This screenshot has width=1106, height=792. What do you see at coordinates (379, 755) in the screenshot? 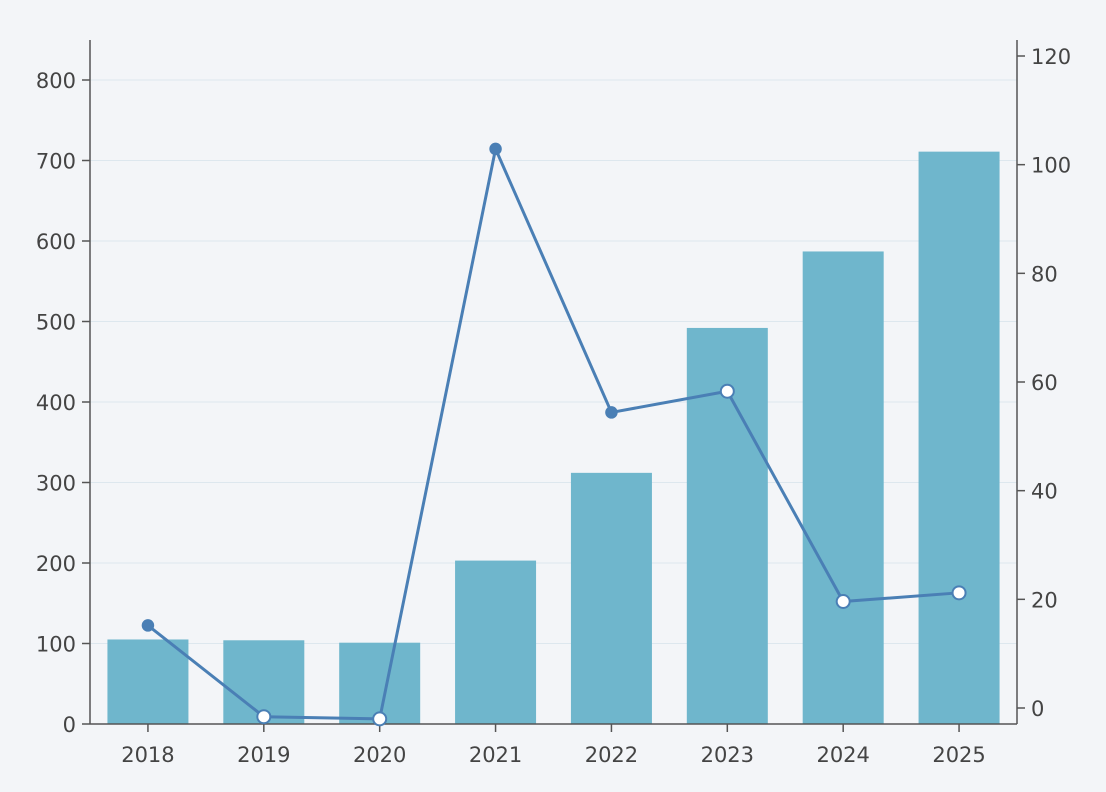
I see `x-tick-label: 2020` at bounding box center [379, 755].